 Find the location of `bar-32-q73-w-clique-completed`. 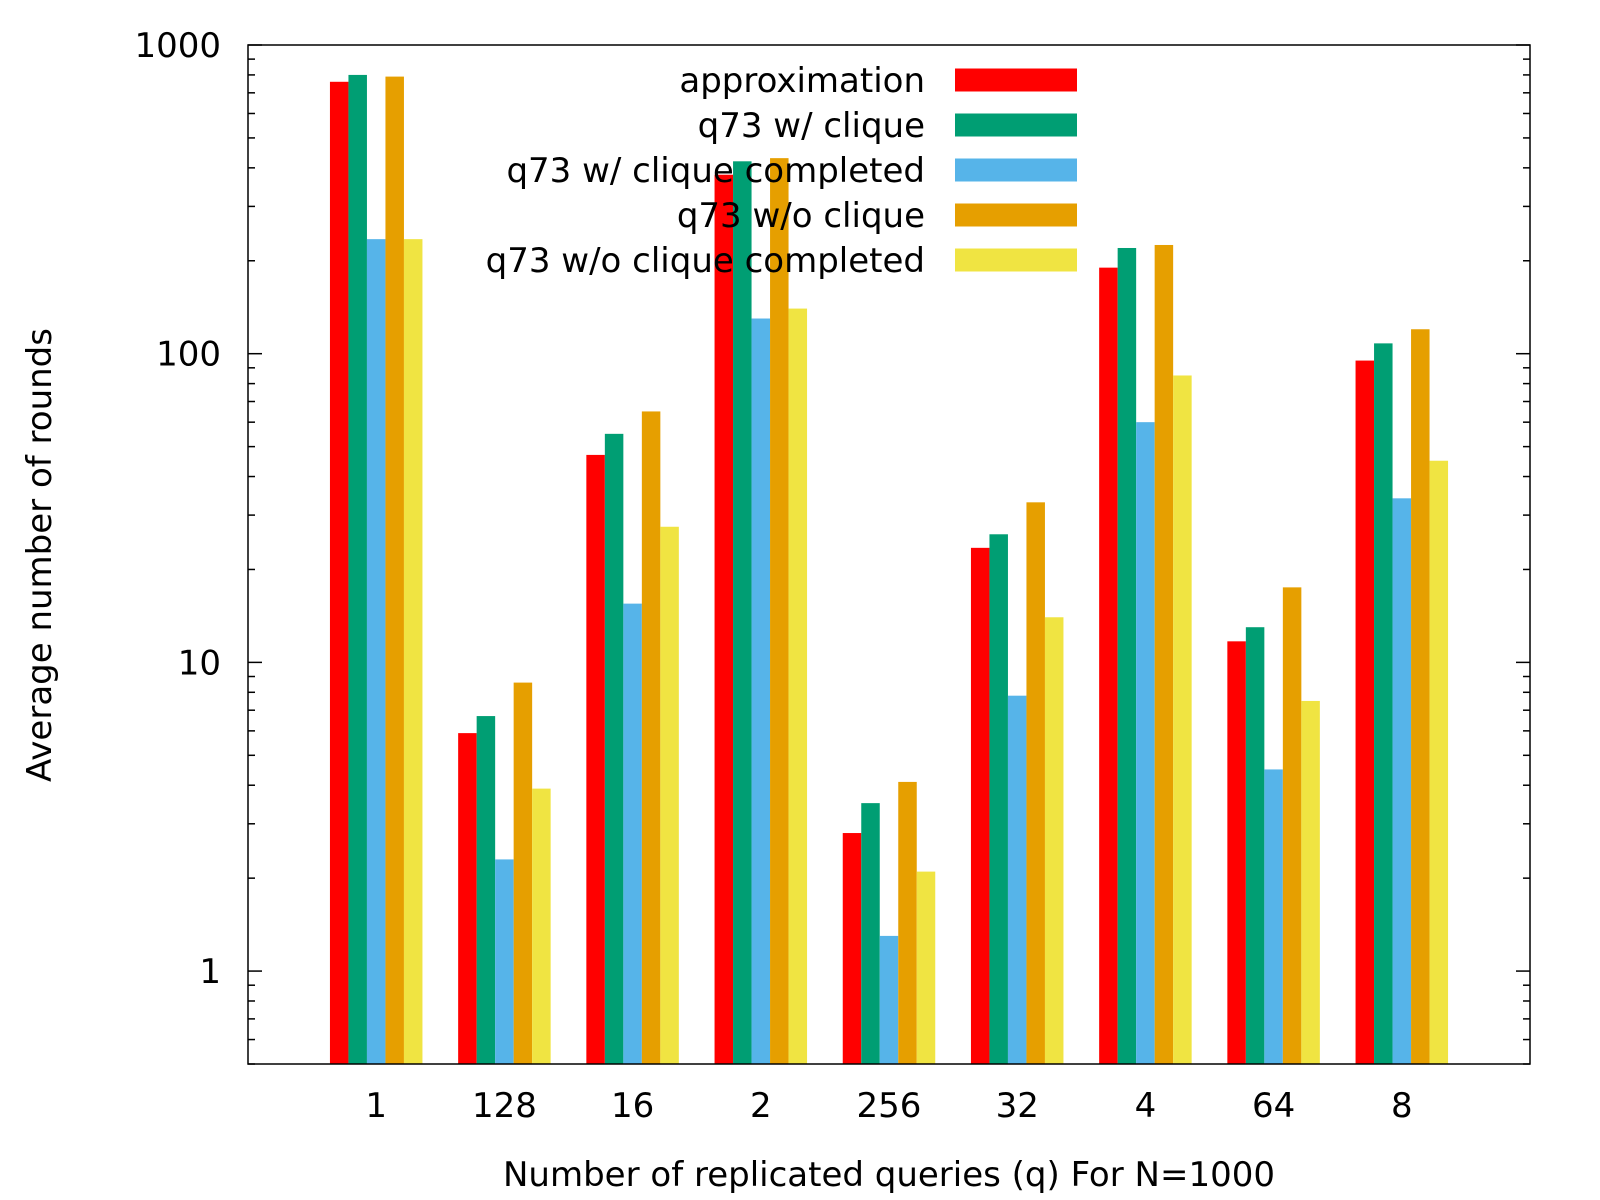

bar-32-q73-w-clique-completed is located at coordinates (1017, 879).